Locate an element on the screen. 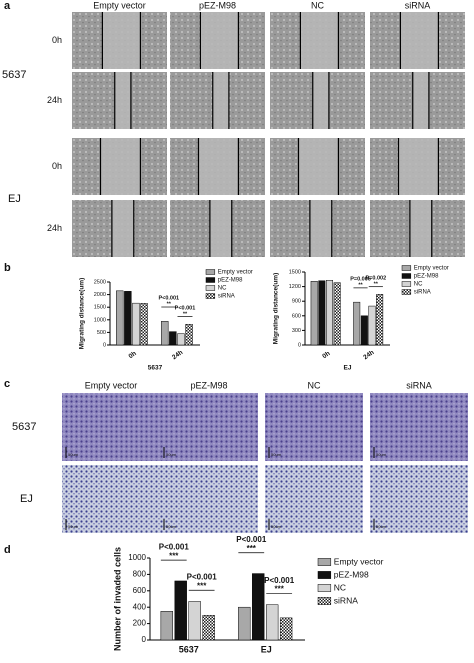 The width and height of the screenshot is (474, 663). y-tick-label: 1500 is located at coordinates (295, 272).